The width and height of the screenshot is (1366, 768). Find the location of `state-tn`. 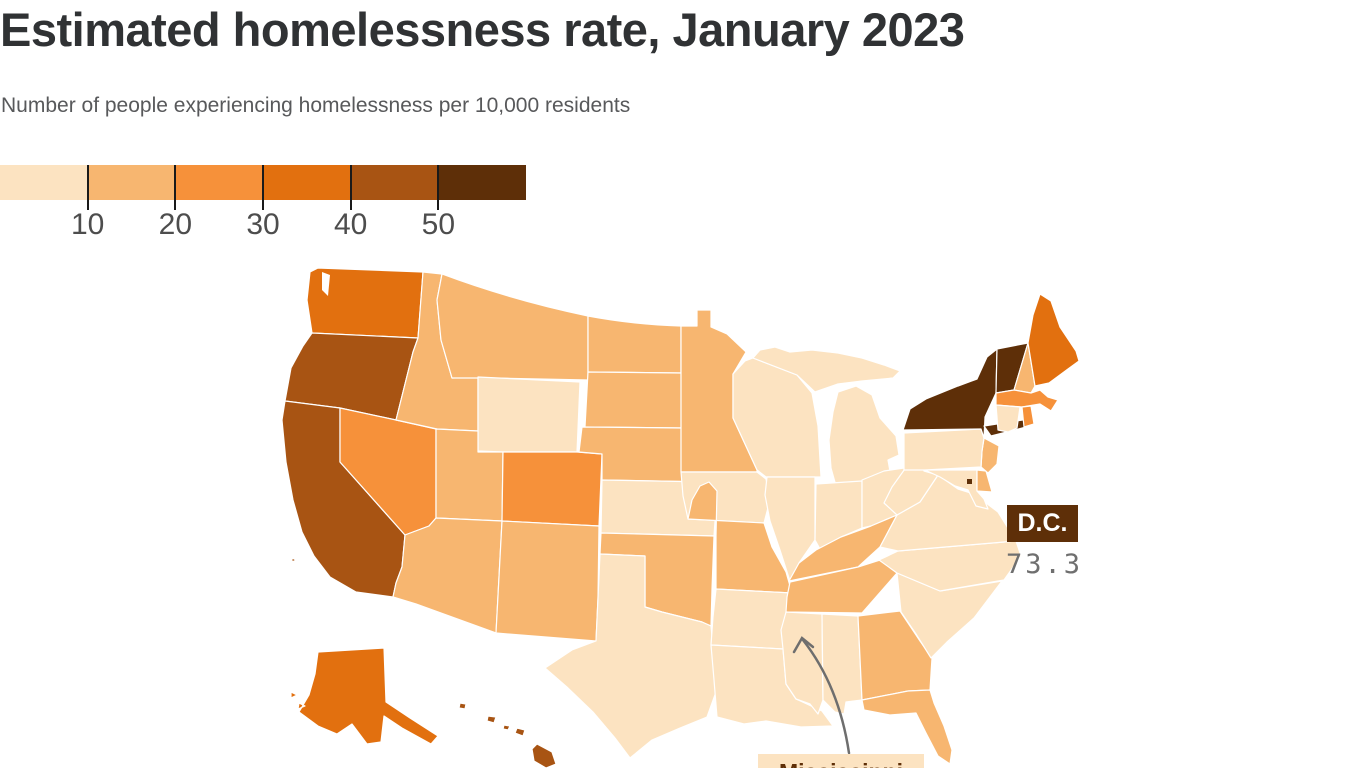

state-tn is located at coordinates (841, 586).